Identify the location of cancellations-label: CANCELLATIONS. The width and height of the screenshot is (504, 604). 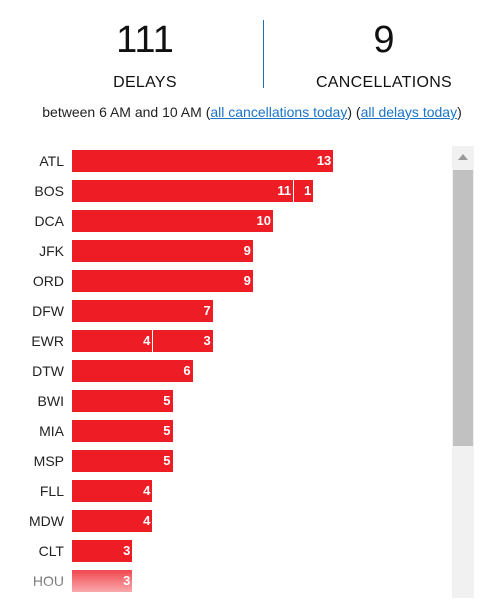
(384, 82).